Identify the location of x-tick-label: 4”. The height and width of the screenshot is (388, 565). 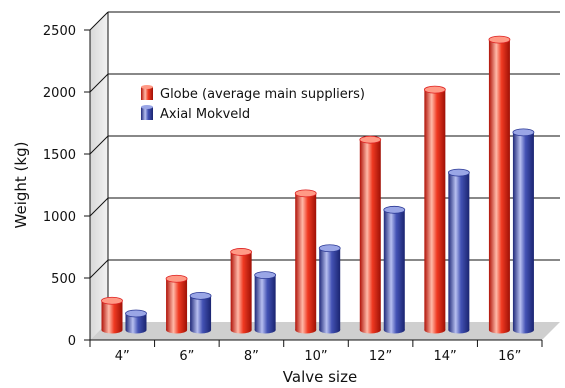
(122, 356).